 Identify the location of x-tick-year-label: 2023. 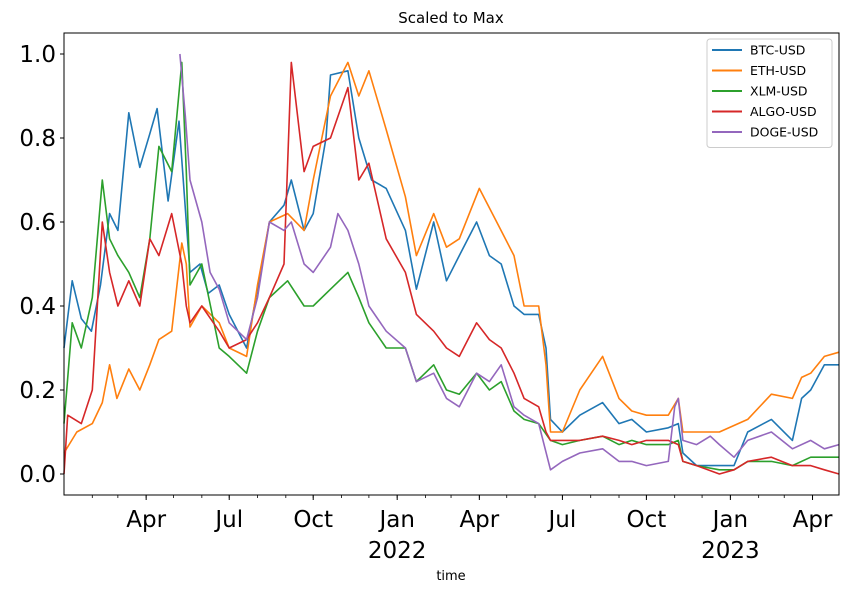
(730, 551).